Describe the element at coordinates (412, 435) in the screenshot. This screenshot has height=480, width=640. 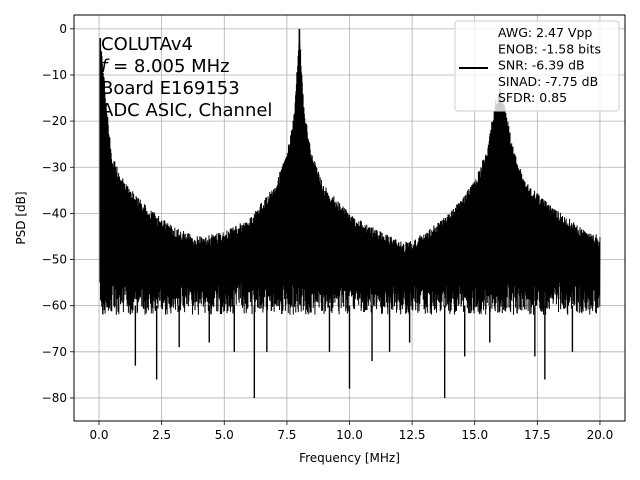
I see `x-tick-label: 12.5` at that location.